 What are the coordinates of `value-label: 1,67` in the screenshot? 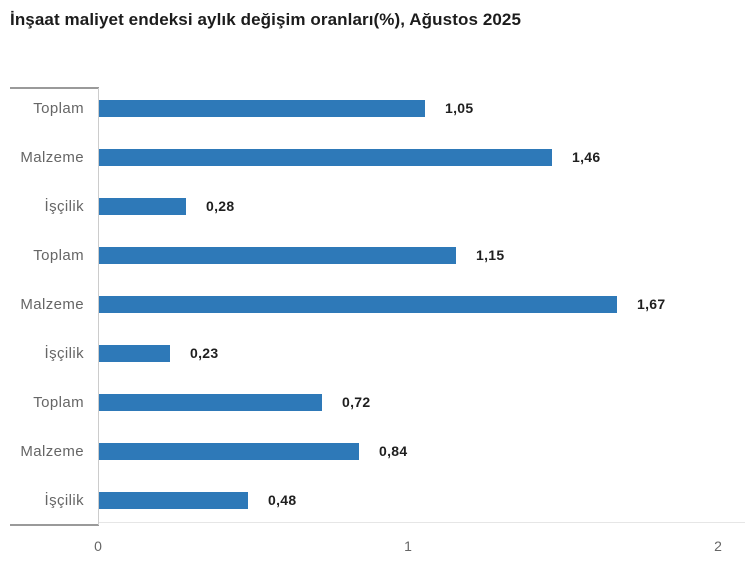 It's located at (651, 304).